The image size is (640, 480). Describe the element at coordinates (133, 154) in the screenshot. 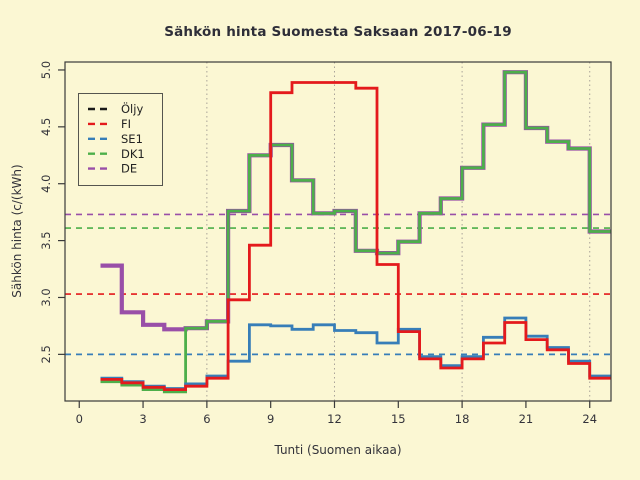

I see `legend-label-DK1: DK1` at that location.